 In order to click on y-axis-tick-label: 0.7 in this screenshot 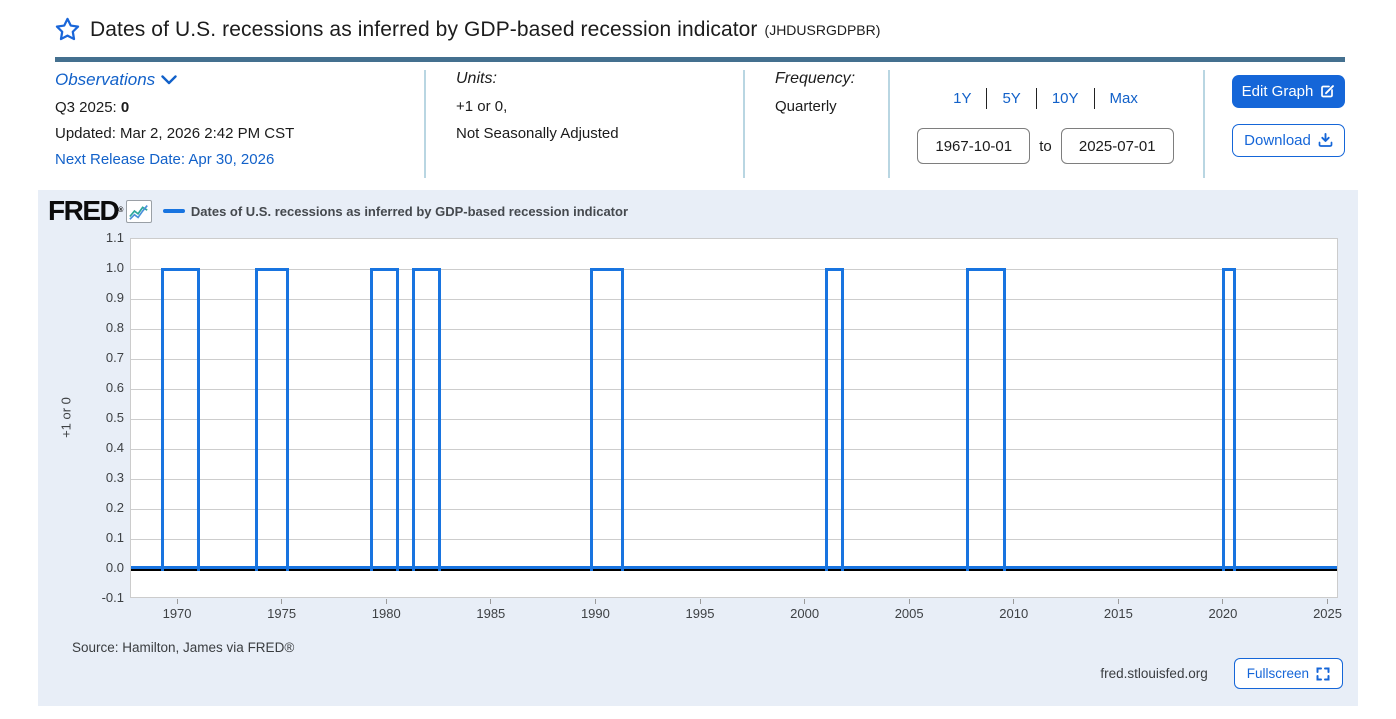, I will do `click(114, 357)`.